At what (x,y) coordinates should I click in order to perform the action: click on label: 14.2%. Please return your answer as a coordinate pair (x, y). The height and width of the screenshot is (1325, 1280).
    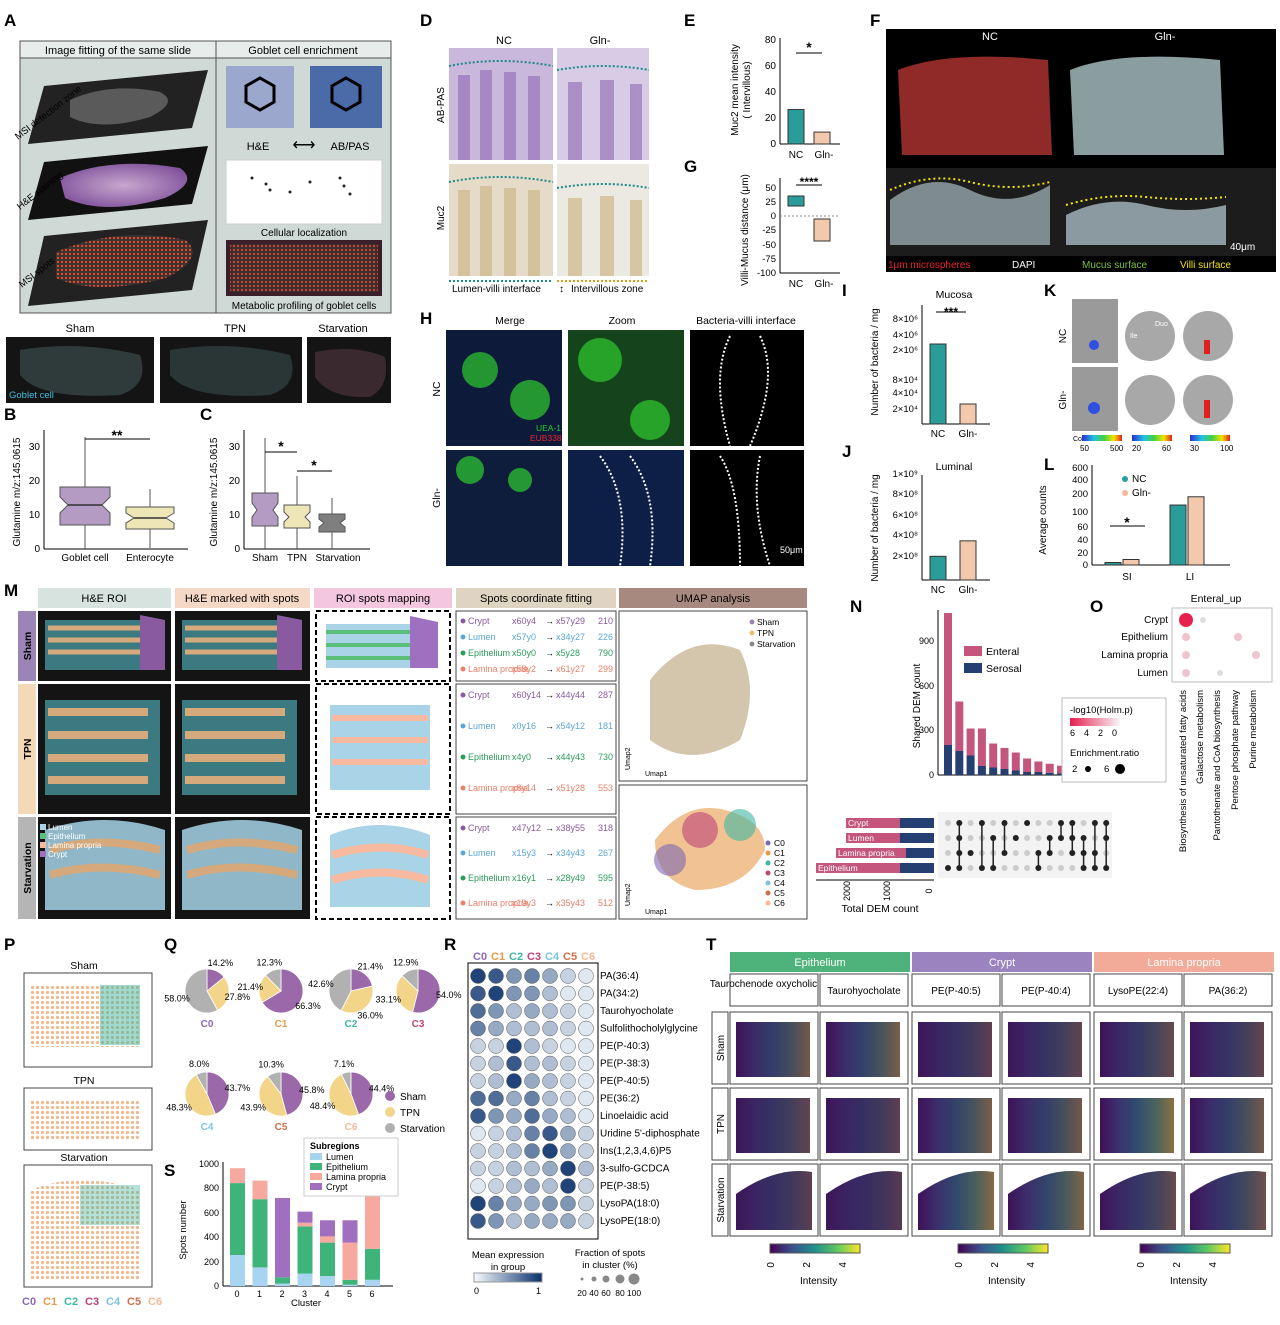
    Looking at the image, I should click on (221, 963).